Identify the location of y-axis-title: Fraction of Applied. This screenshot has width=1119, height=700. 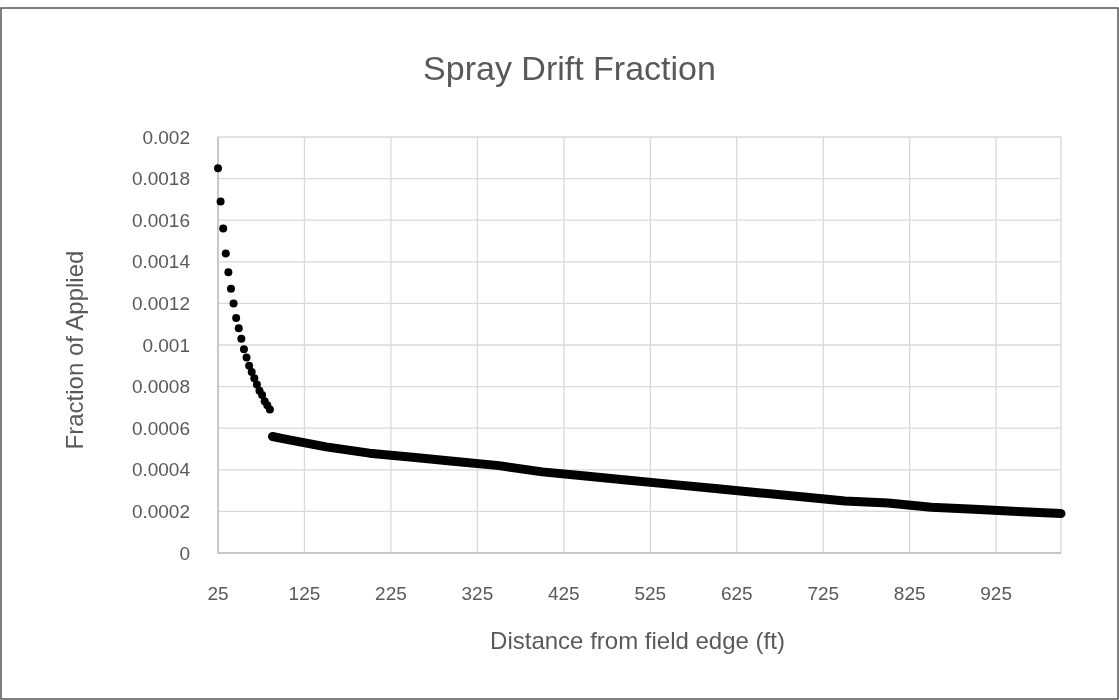
(74, 350).